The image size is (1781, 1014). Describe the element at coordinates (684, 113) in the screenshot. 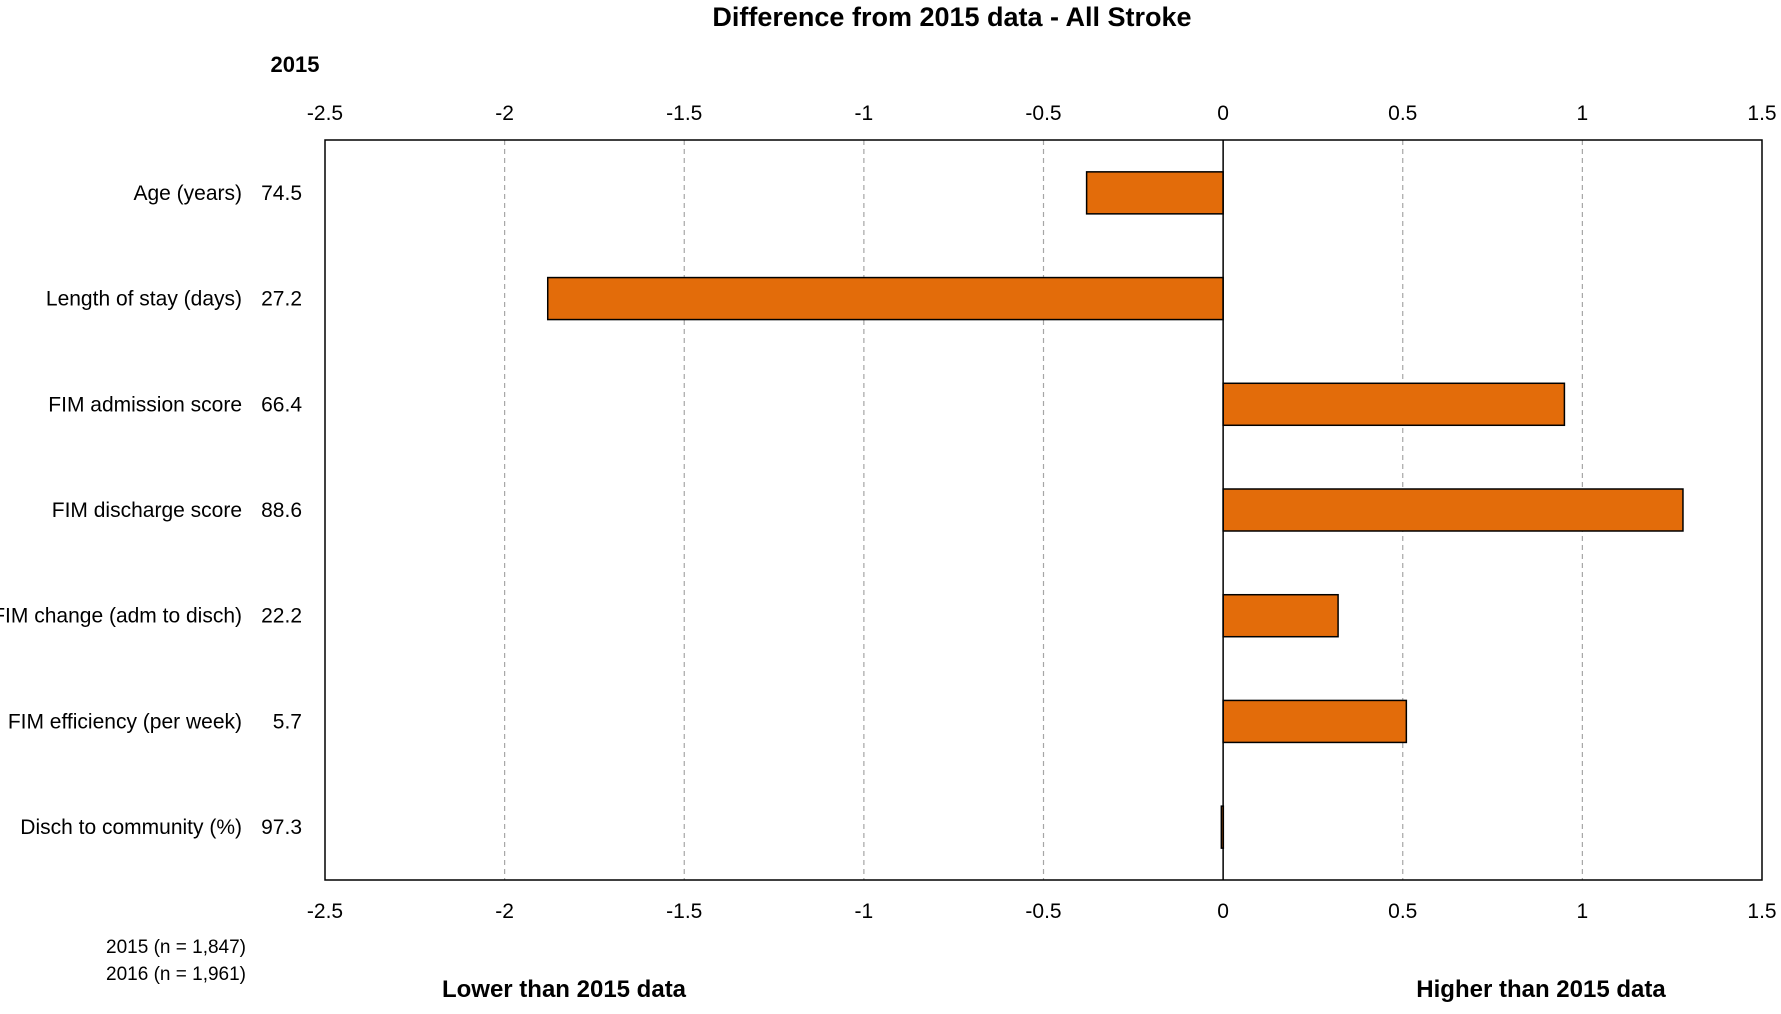

I see `top-tick-label: -1.5` at that location.